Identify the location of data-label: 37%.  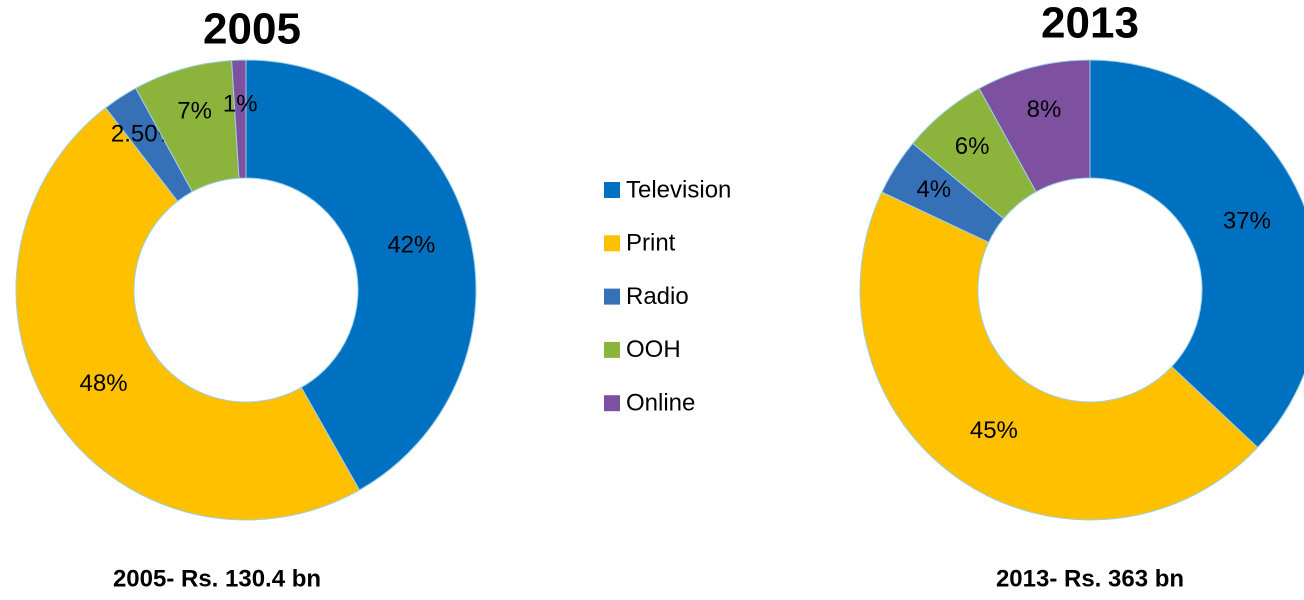
(1247, 220).